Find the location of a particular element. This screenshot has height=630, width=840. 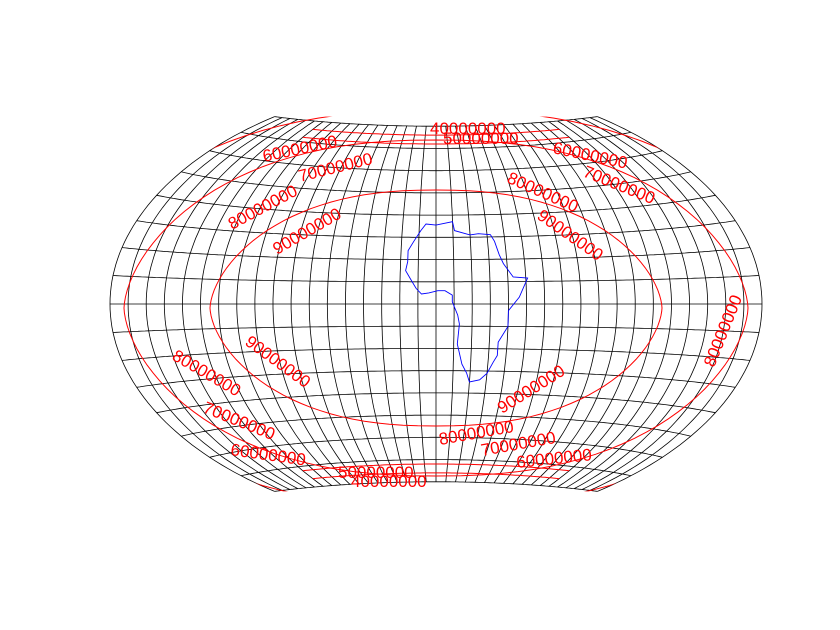

africa-outline is located at coordinates (467, 302).